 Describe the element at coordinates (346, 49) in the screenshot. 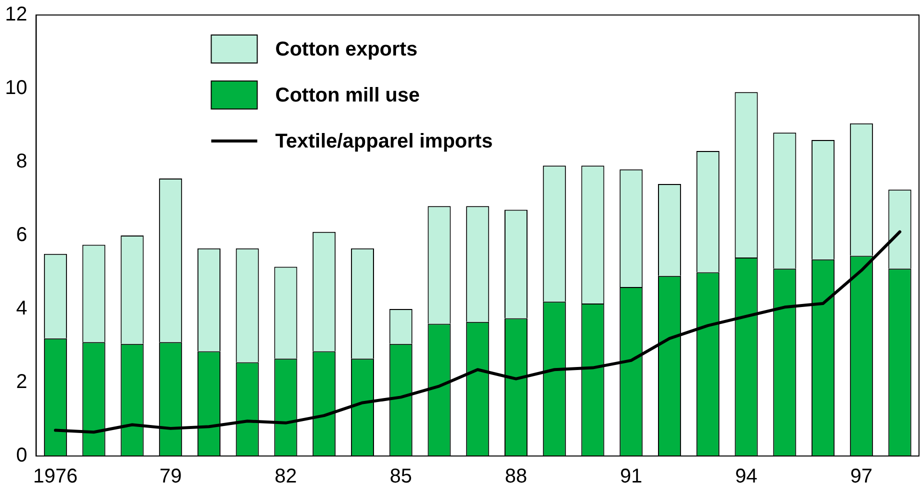

I see `legend-label: Cotton exports` at that location.